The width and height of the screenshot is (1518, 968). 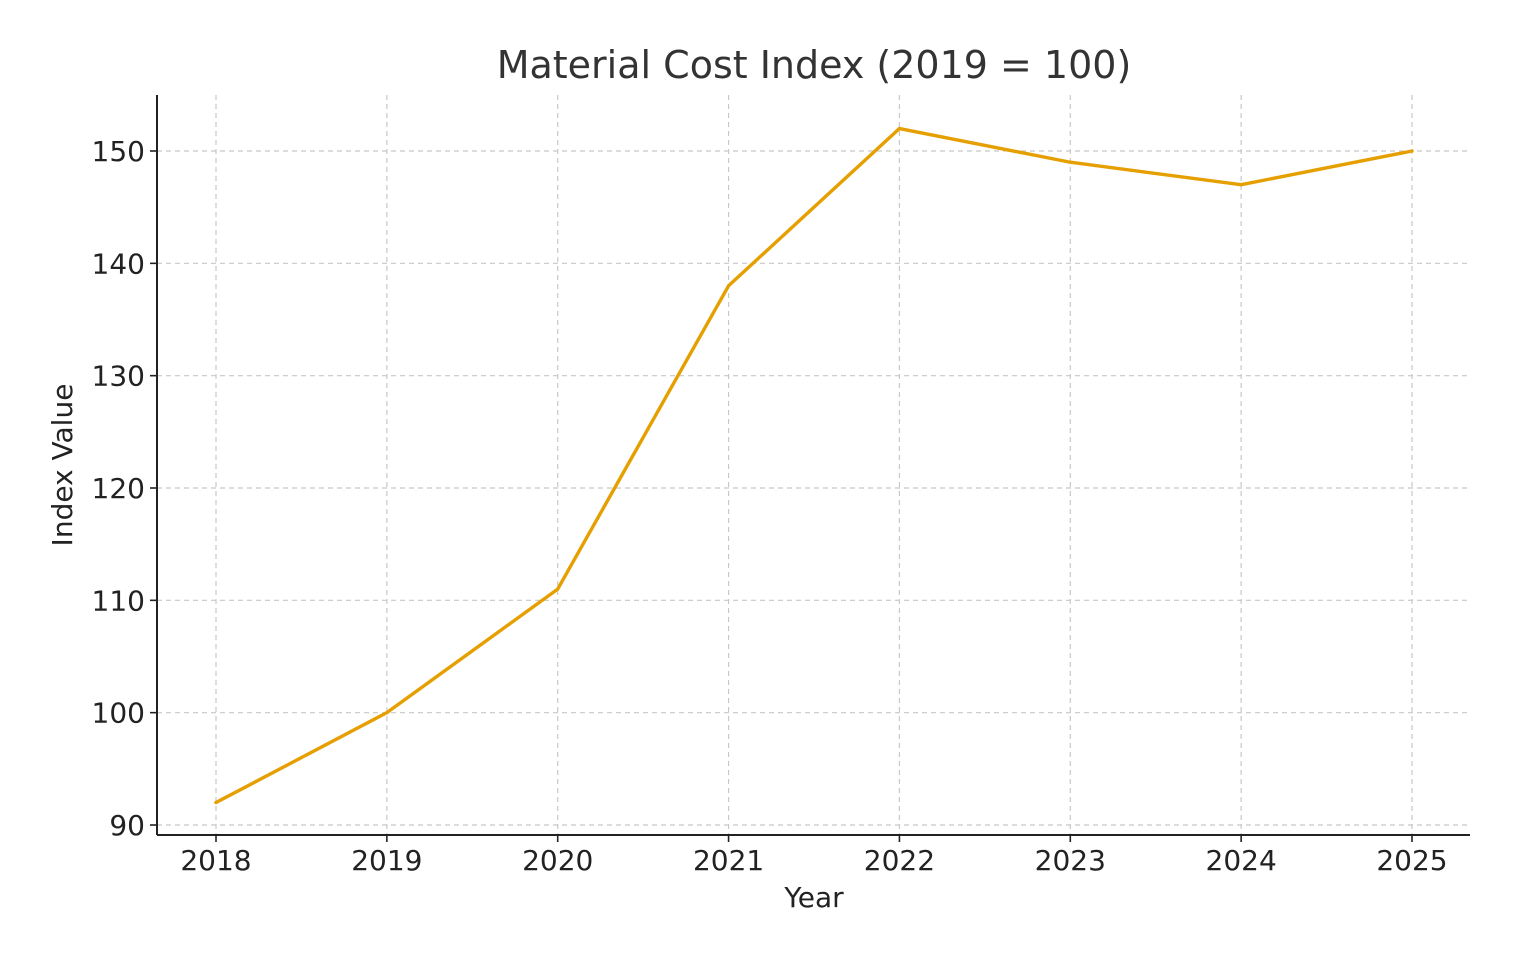 What do you see at coordinates (118, 263) in the screenshot?
I see `y-tick-label: 140` at bounding box center [118, 263].